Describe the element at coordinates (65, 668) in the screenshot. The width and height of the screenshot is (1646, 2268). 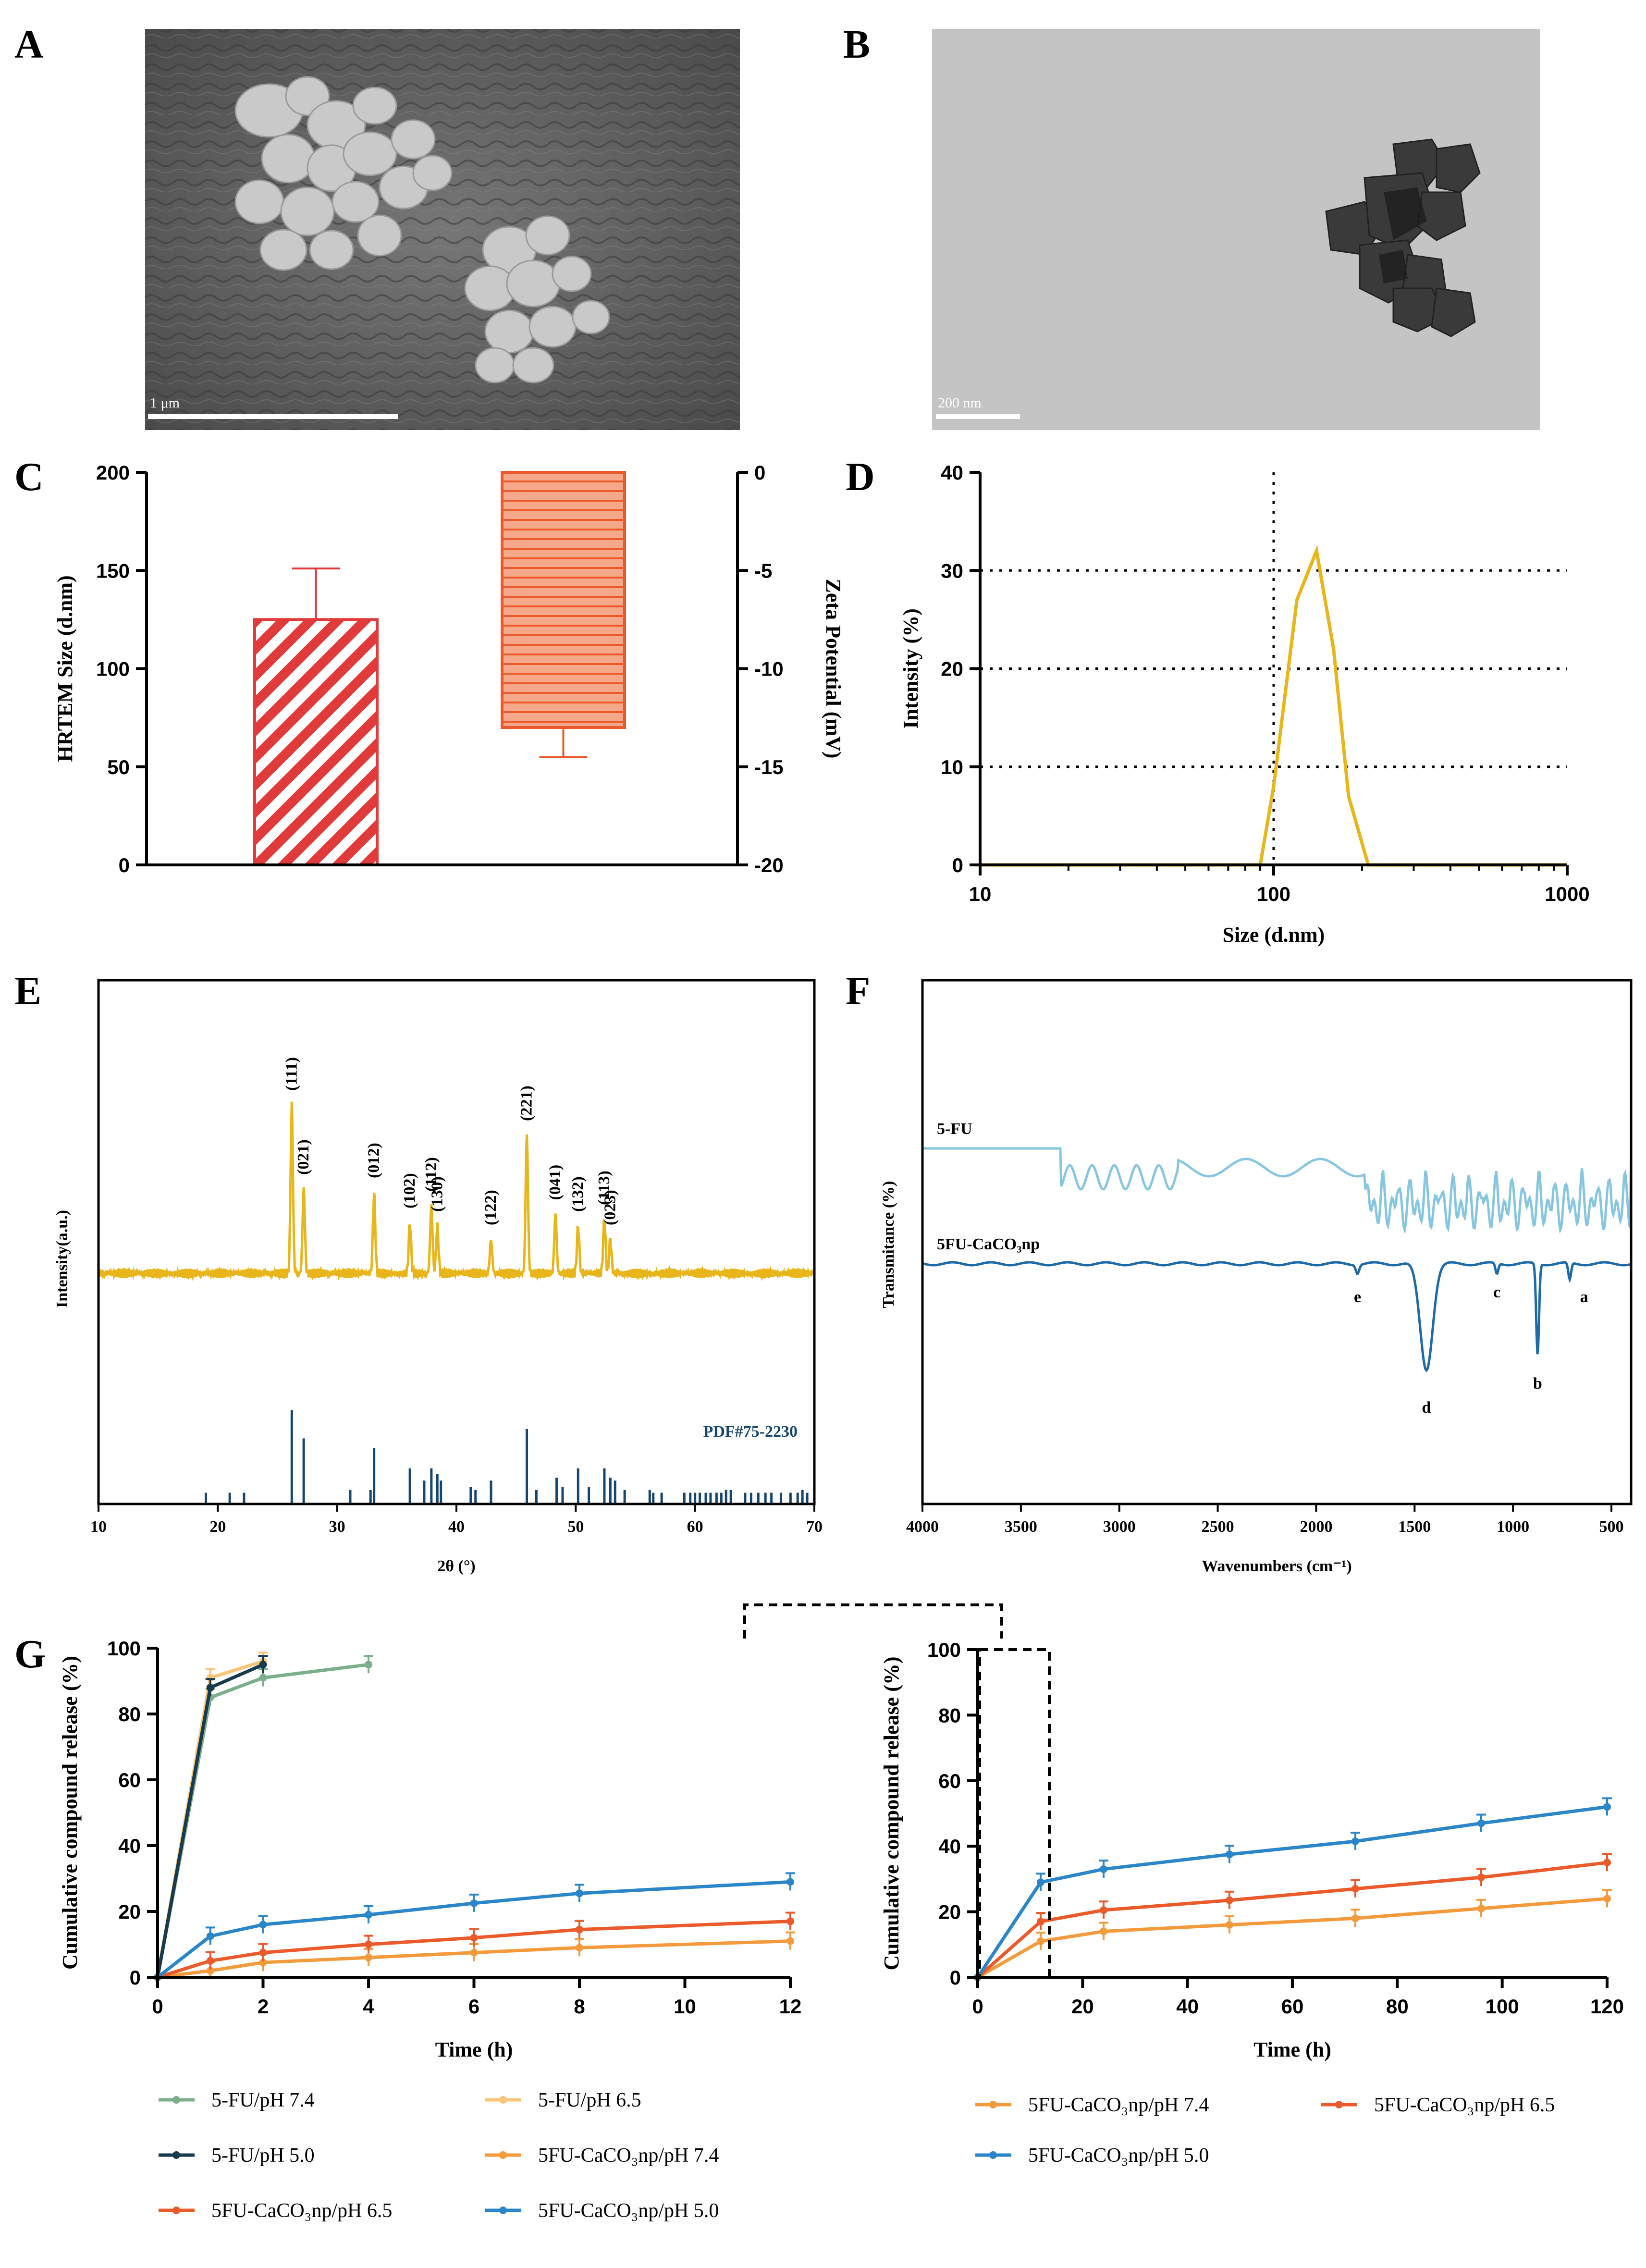
I see `y-axis-label-left: HRTEM Size (d.nm)` at that location.